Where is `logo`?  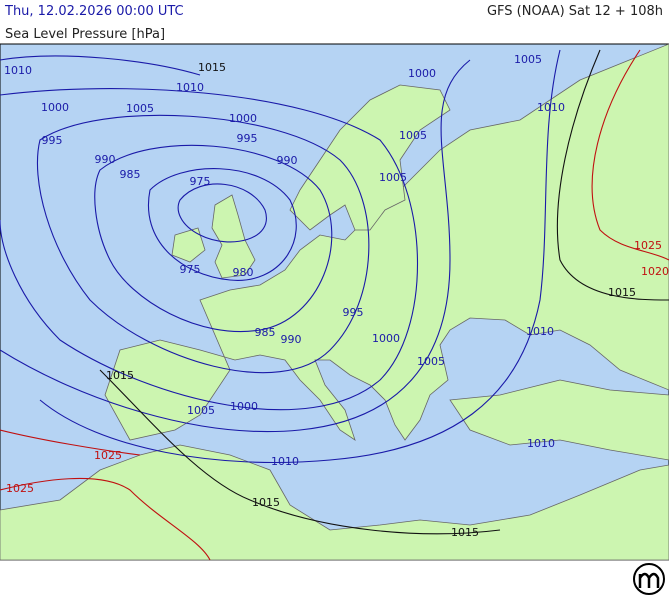
logo is located at coordinates (649, 579).